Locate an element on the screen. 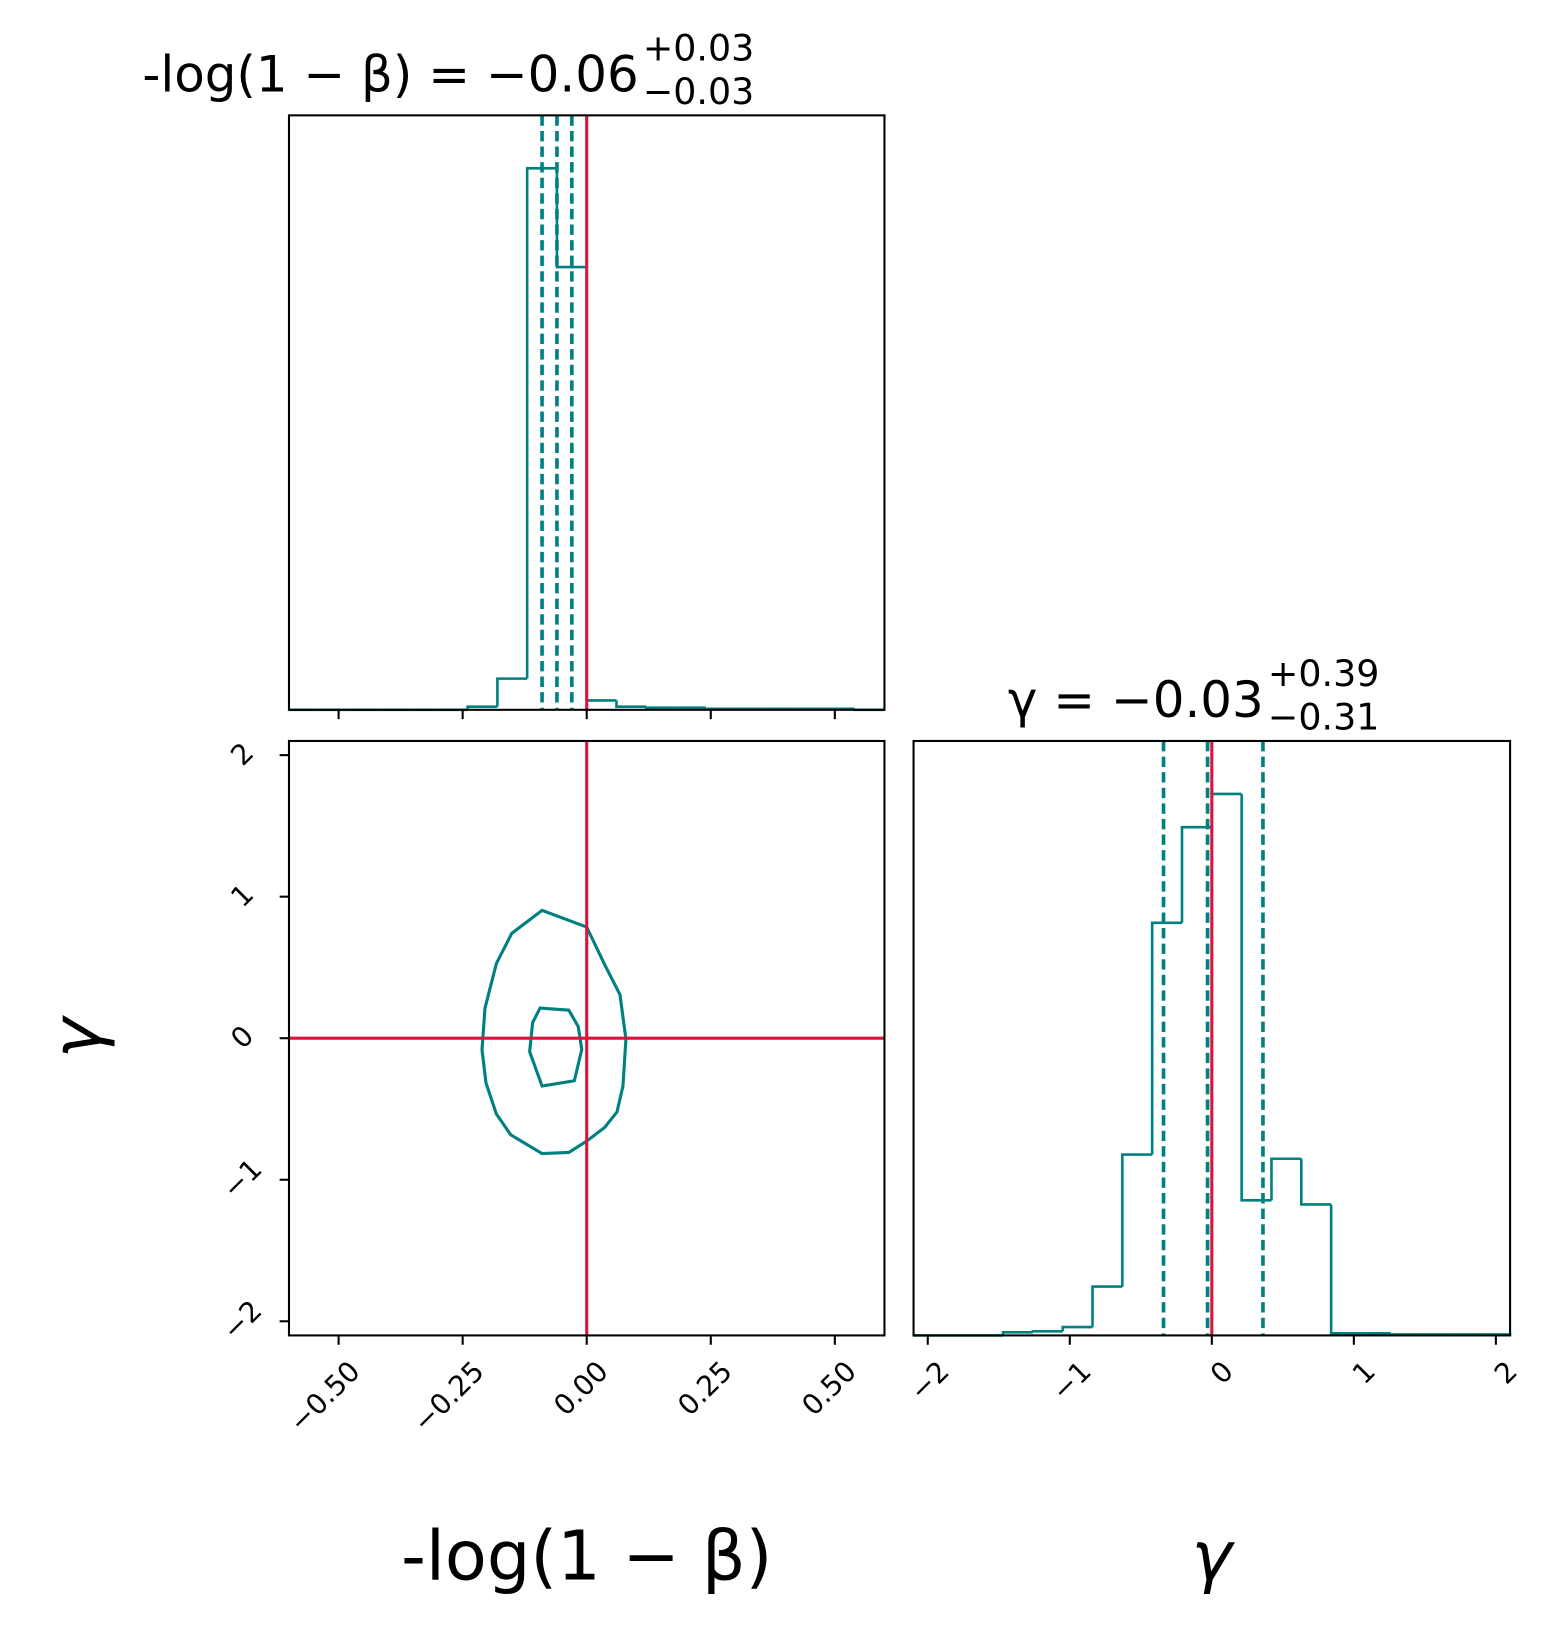 This screenshot has height=1642, width=1559. title-lower: −0.03 is located at coordinates (698, 91).